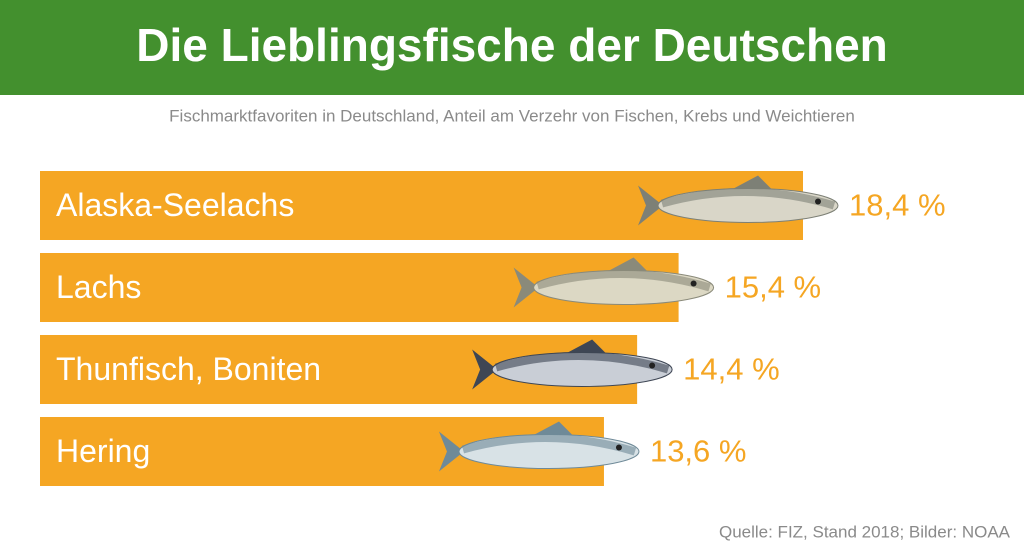 This screenshot has width=1024, height=555. I want to click on chart-title: Die Lieblingsfische der Deutschen, so click(512, 45).